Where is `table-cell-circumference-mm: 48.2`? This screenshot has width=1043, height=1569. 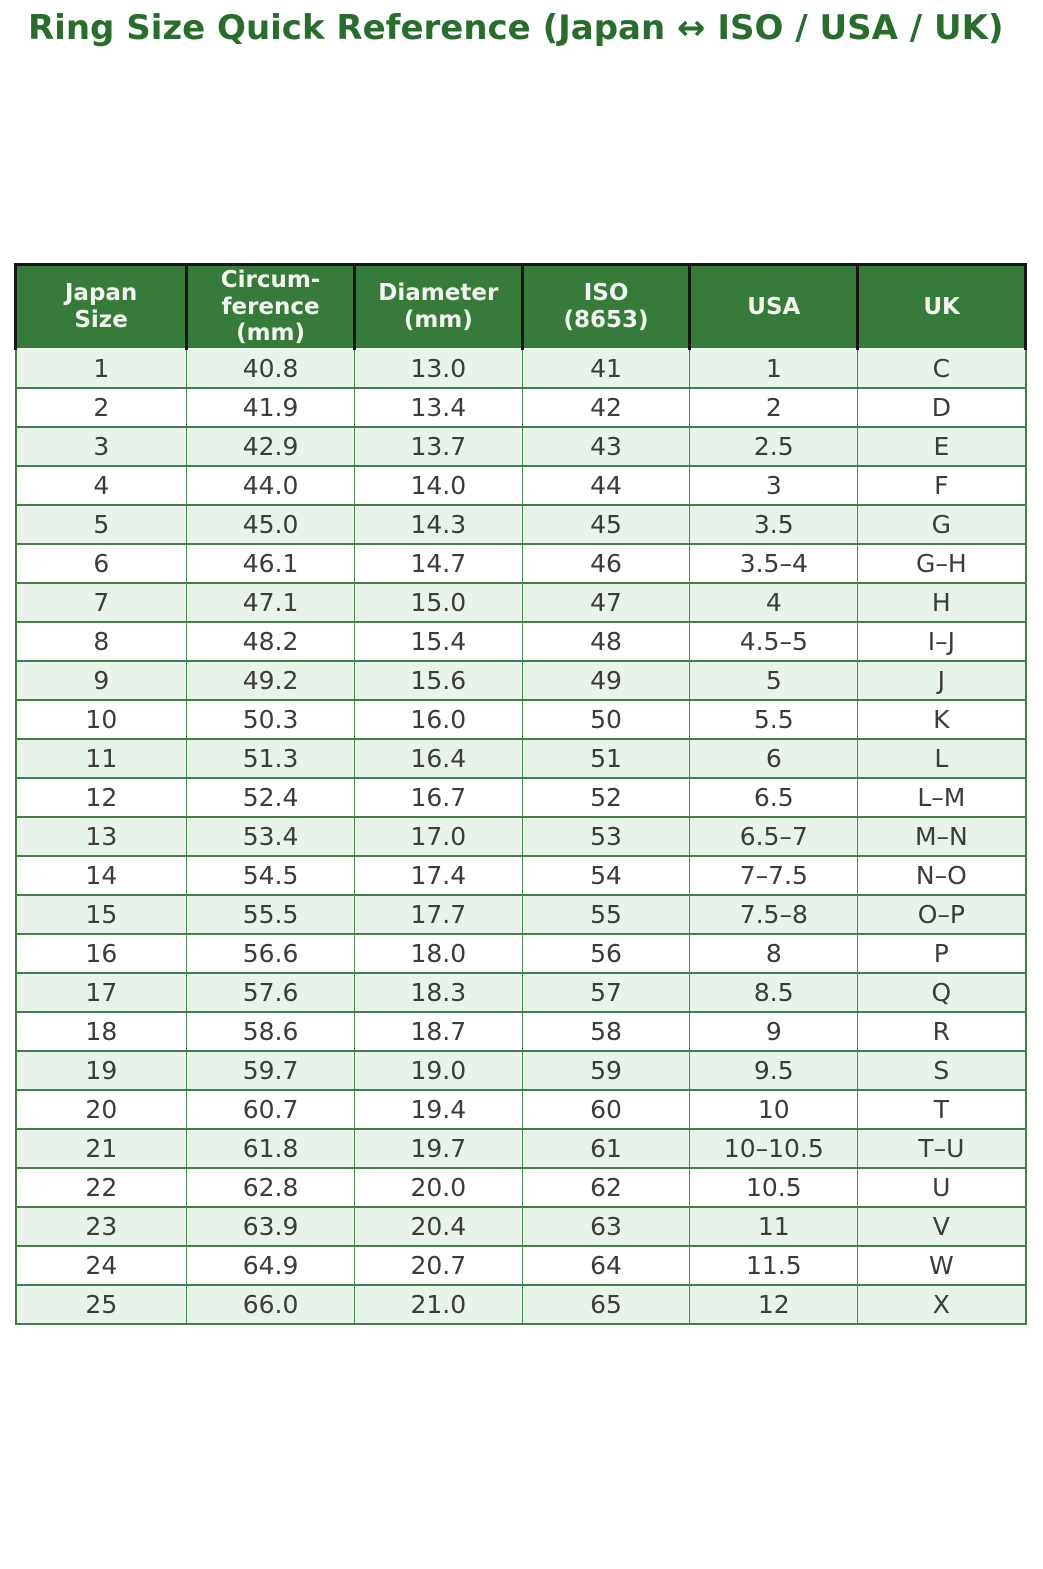
table-cell-circumference-mm: 48.2 is located at coordinates (270, 642).